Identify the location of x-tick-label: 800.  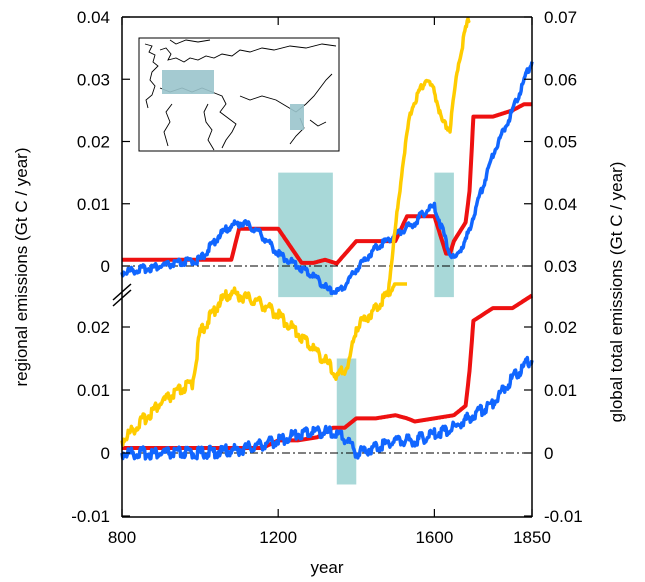
(122, 537).